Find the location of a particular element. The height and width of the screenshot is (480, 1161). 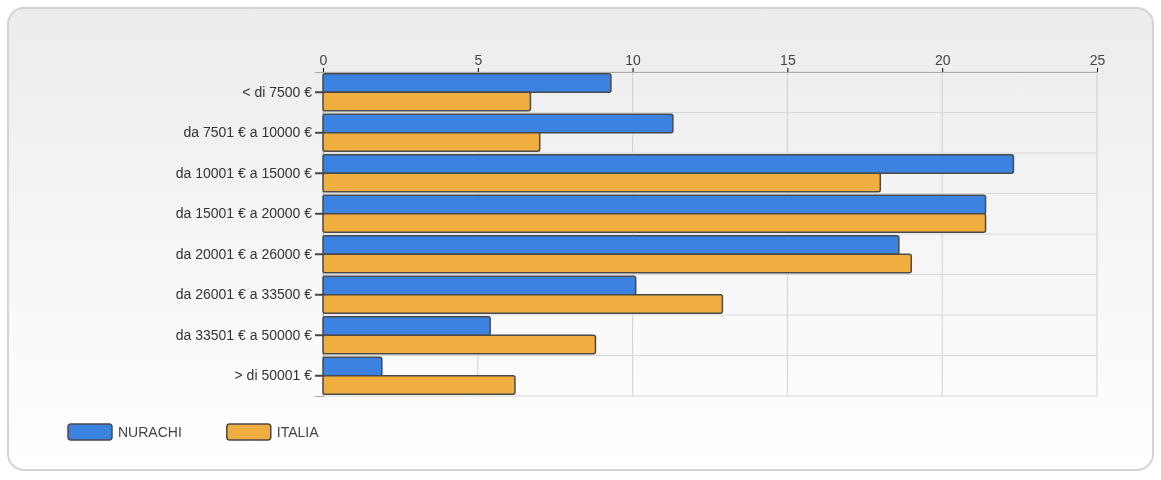

y-tick-label: da 20001 € a 26000 € is located at coordinates (244, 253).